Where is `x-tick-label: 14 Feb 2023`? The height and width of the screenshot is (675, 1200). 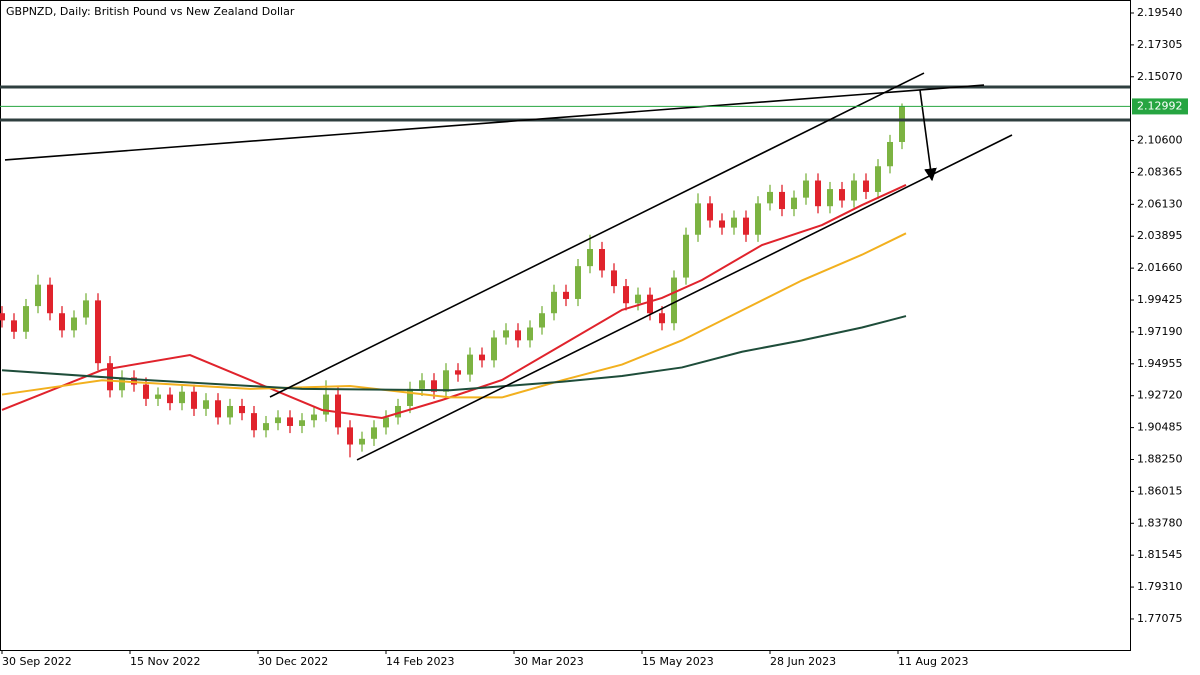
x-tick-label: 14 Feb 2023 is located at coordinates (420, 661).